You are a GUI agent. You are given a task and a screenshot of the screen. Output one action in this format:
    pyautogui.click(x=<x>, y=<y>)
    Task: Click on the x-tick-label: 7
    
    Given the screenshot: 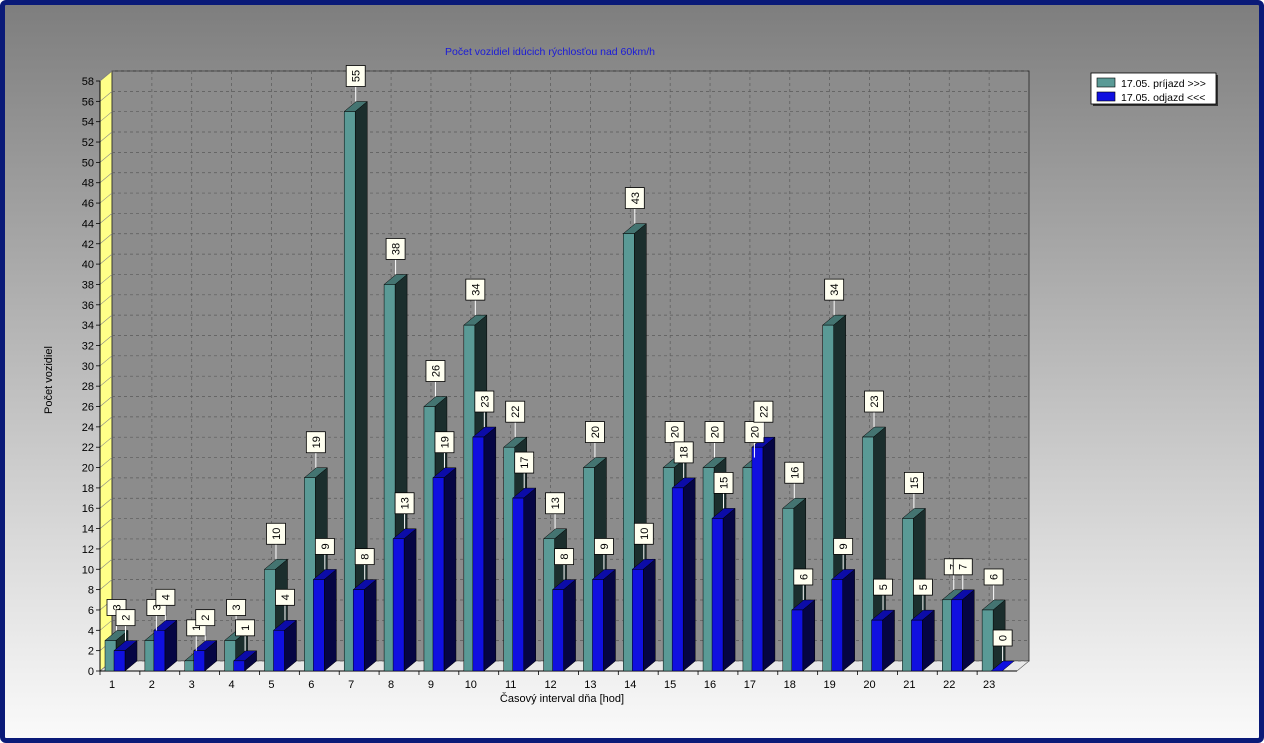 What is the action you would take?
    pyautogui.click(x=351, y=685)
    